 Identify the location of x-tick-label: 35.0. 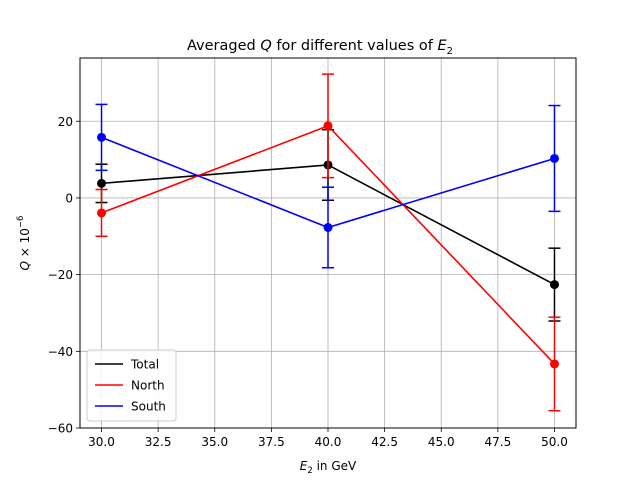
(214, 442).